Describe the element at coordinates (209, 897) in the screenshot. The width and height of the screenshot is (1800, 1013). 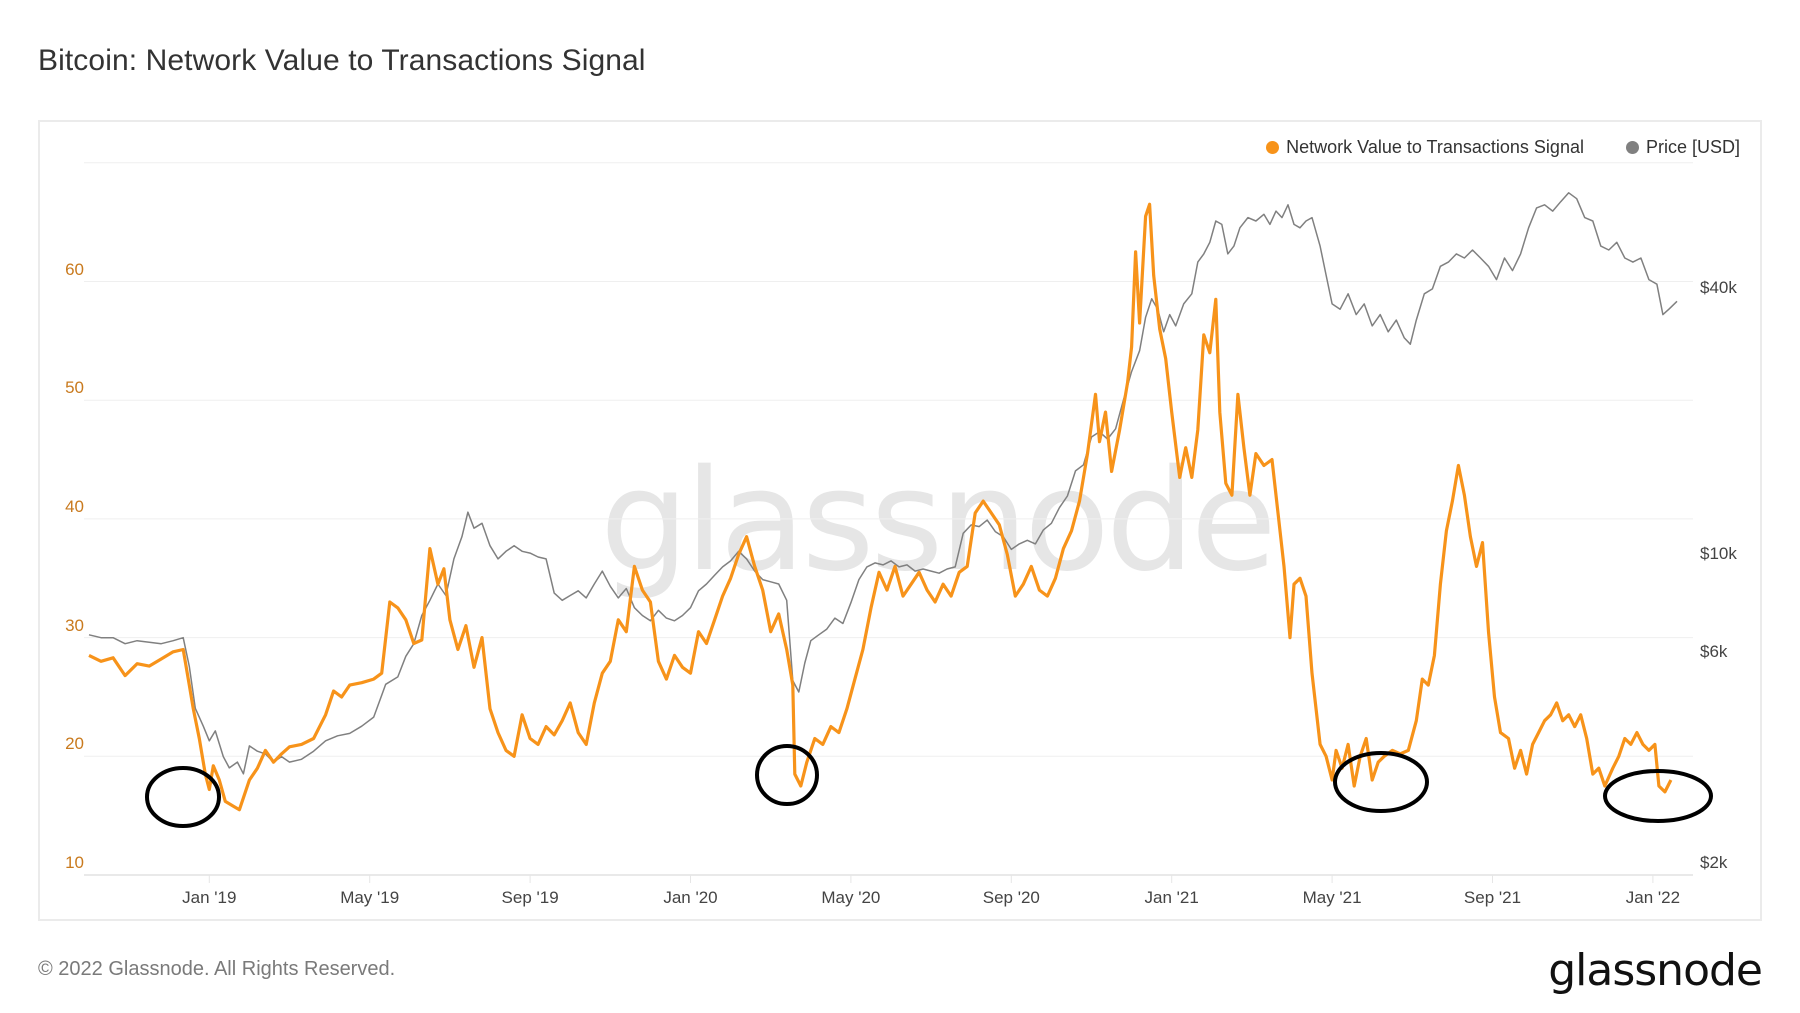
I see `x-tick-label: Jan '19` at that location.